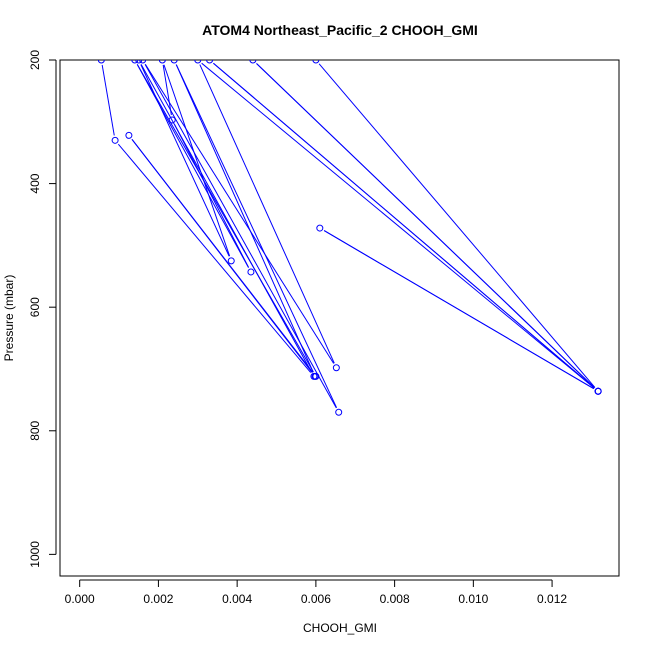  What do you see at coordinates (552, 599) in the screenshot?
I see `x-tick-label: 0.012` at bounding box center [552, 599].